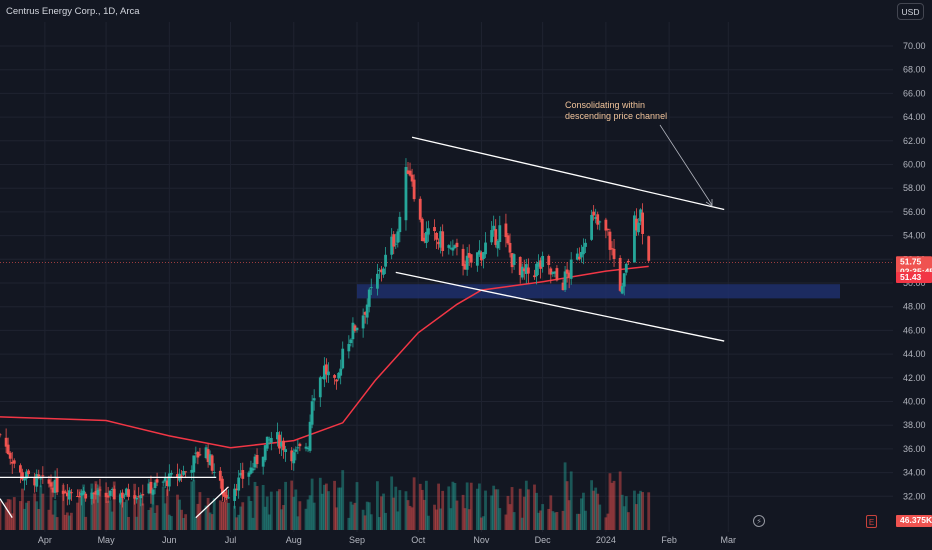  What do you see at coordinates (914, 46) in the screenshot?
I see `y-tick-label: 70.00` at bounding box center [914, 46].